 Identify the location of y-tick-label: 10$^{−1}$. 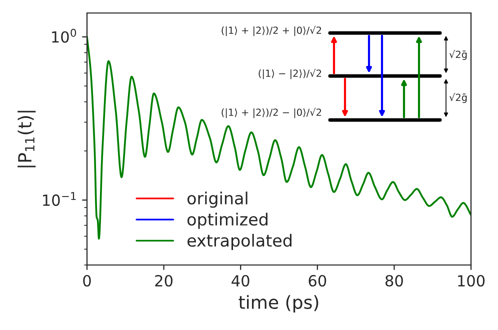
(59, 199).